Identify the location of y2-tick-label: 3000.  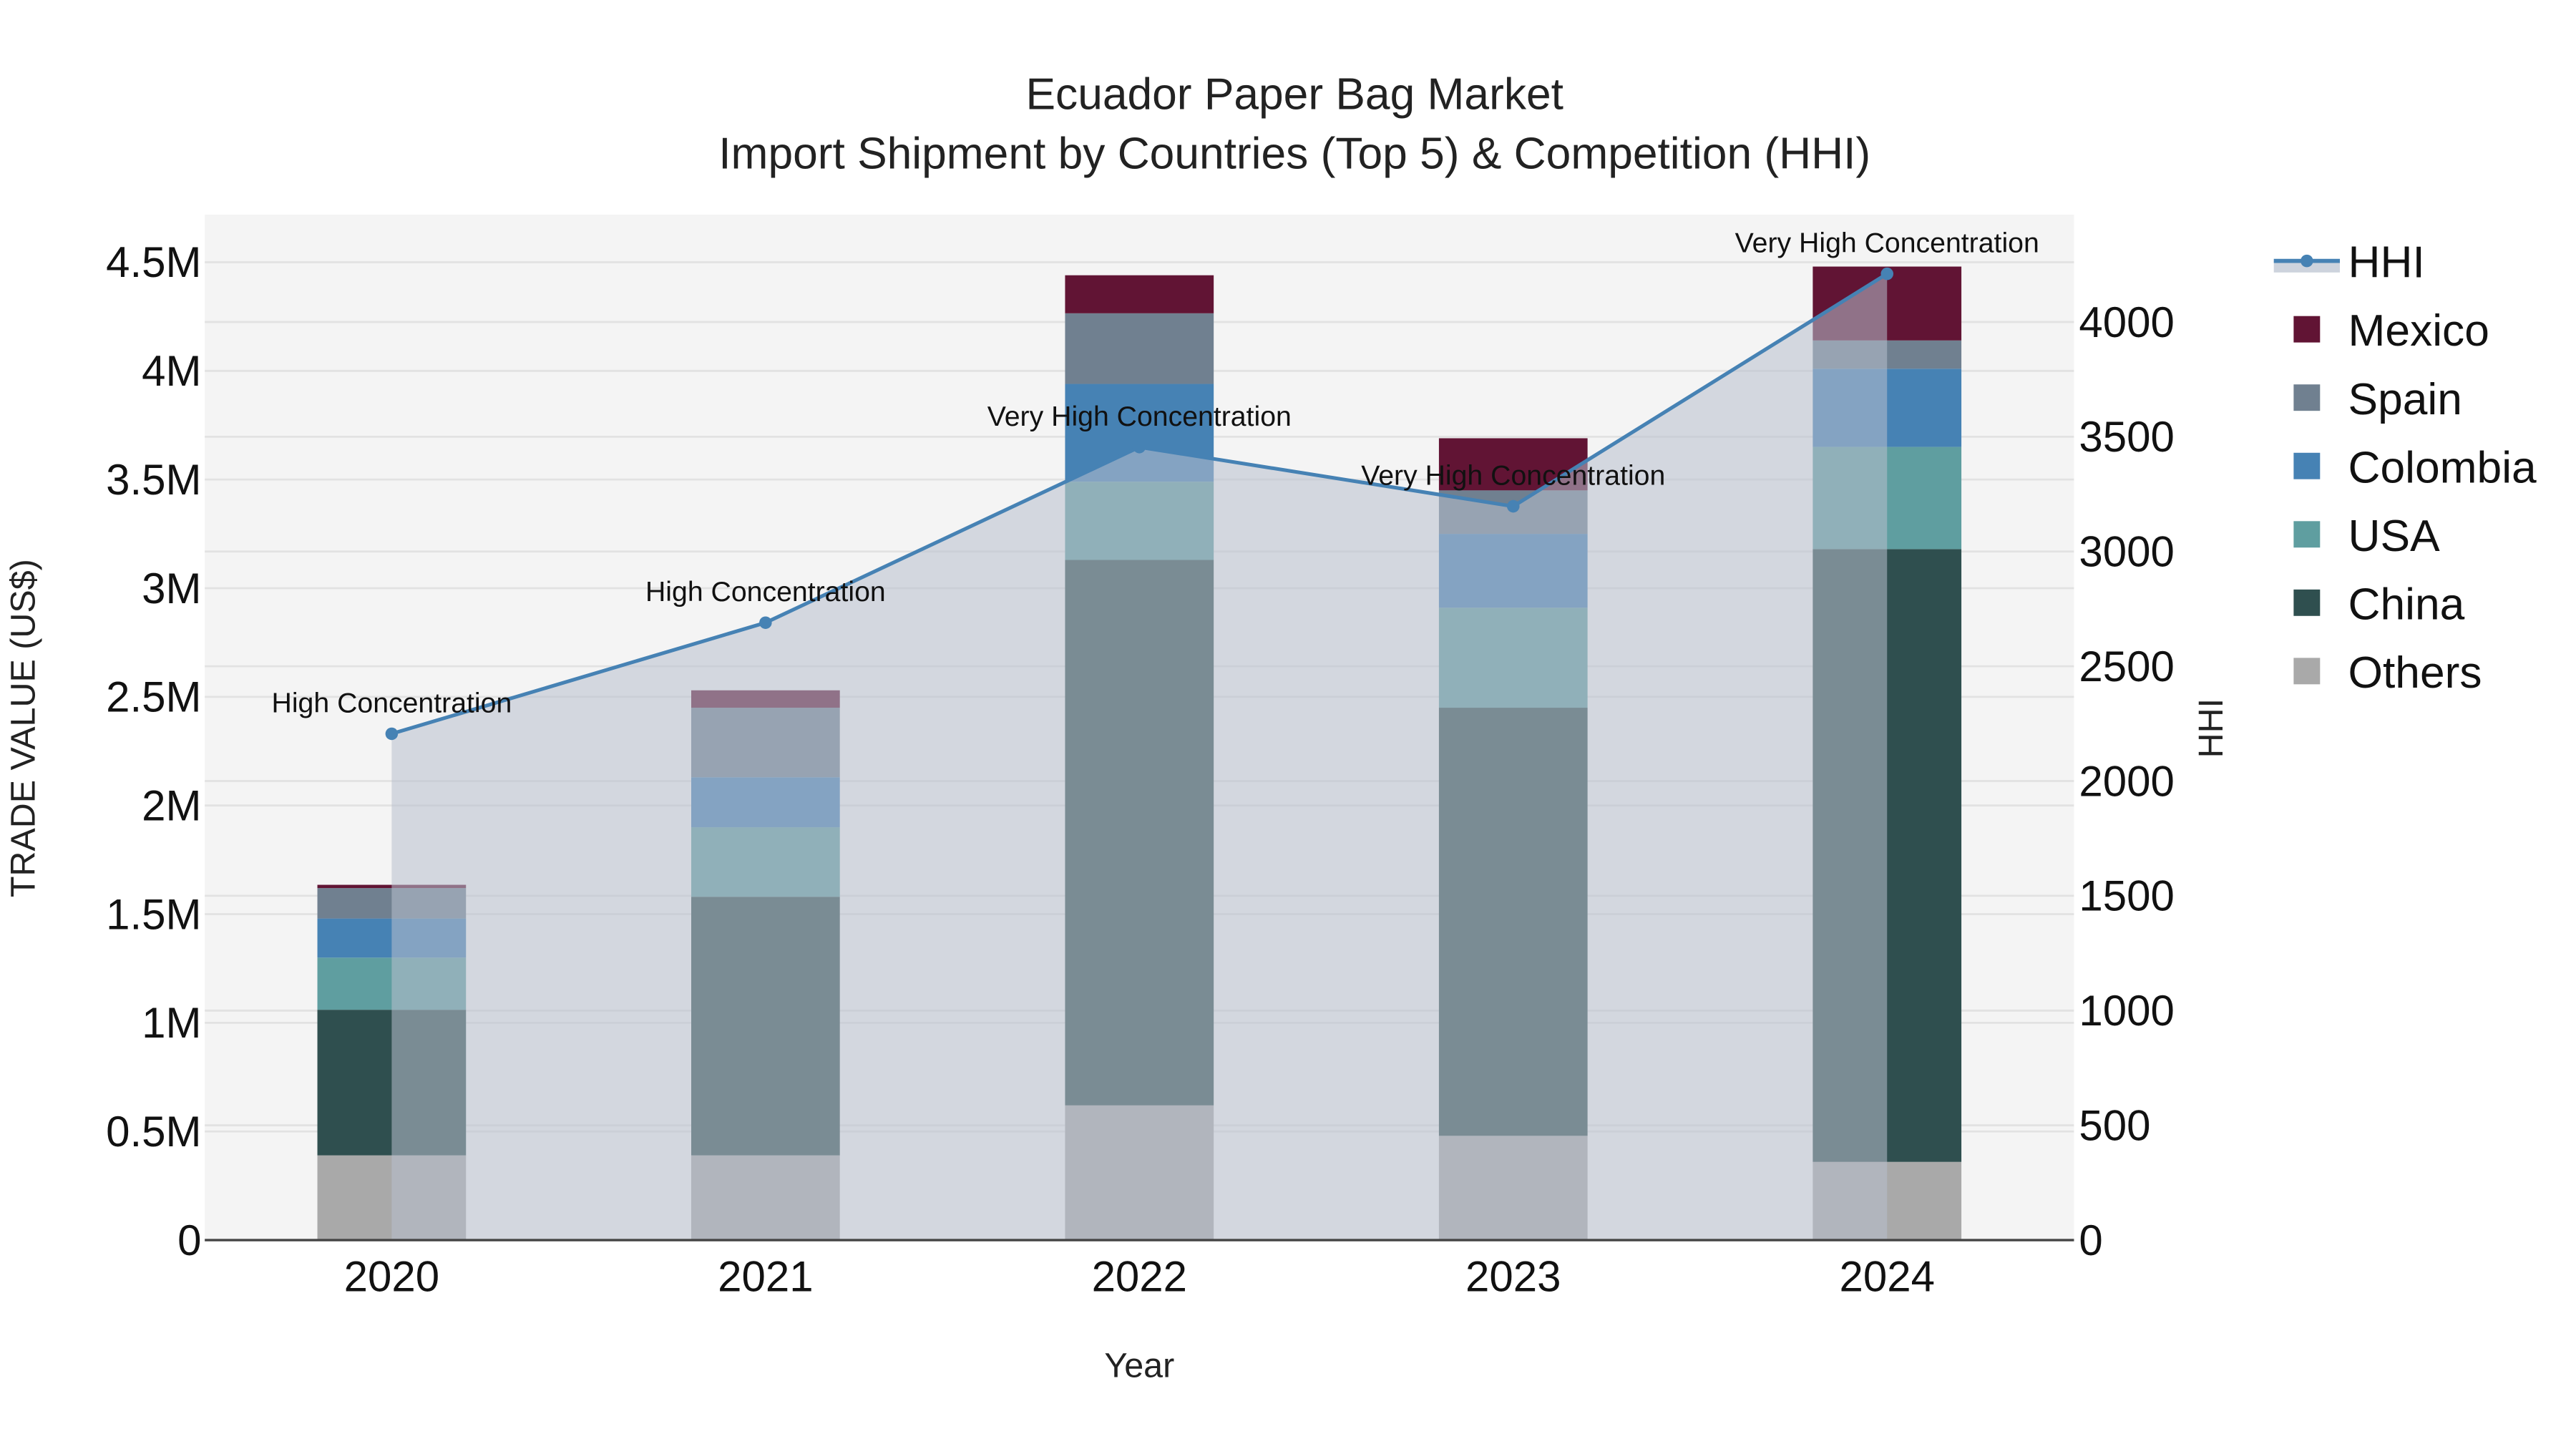
(2126, 552).